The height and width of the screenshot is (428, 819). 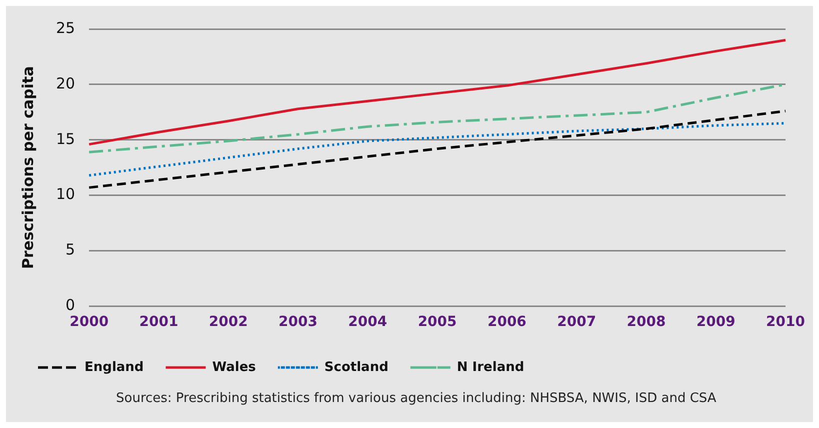 I want to click on x-tick-label: 2004, so click(x=368, y=322).